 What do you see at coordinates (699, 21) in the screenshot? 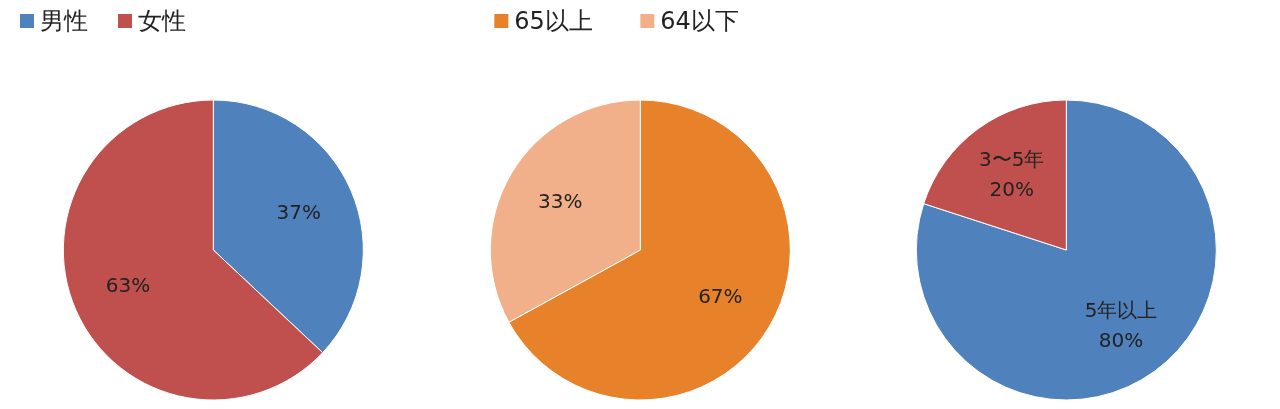
I see `legend-label: 64以下` at bounding box center [699, 21].